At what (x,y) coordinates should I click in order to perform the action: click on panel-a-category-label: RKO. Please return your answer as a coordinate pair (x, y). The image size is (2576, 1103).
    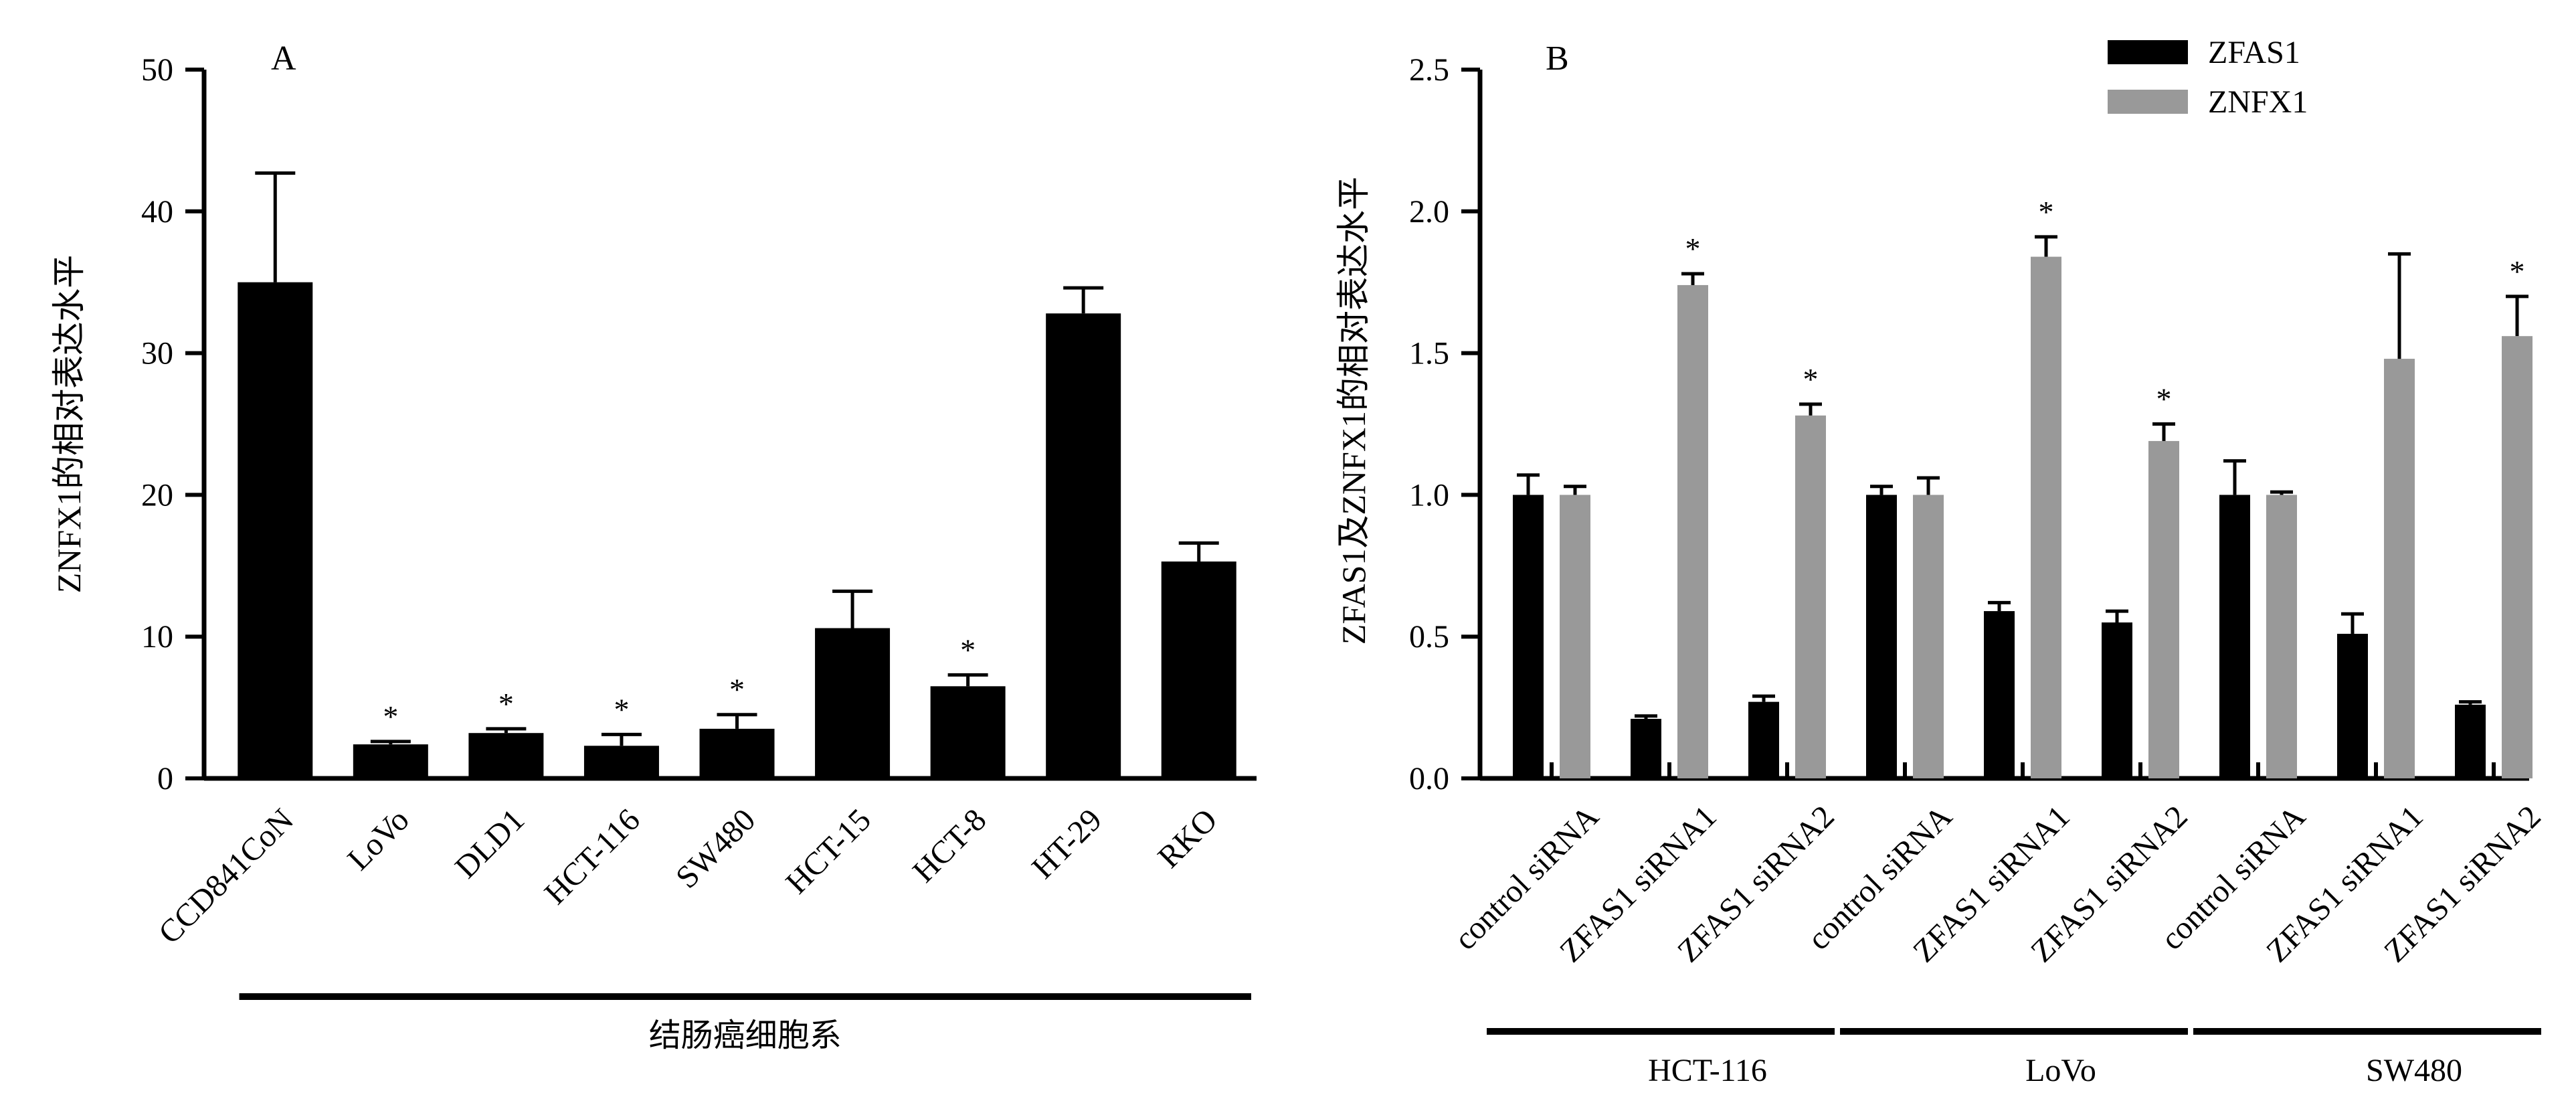
    Looking at the image, I should click on (1187, 838).